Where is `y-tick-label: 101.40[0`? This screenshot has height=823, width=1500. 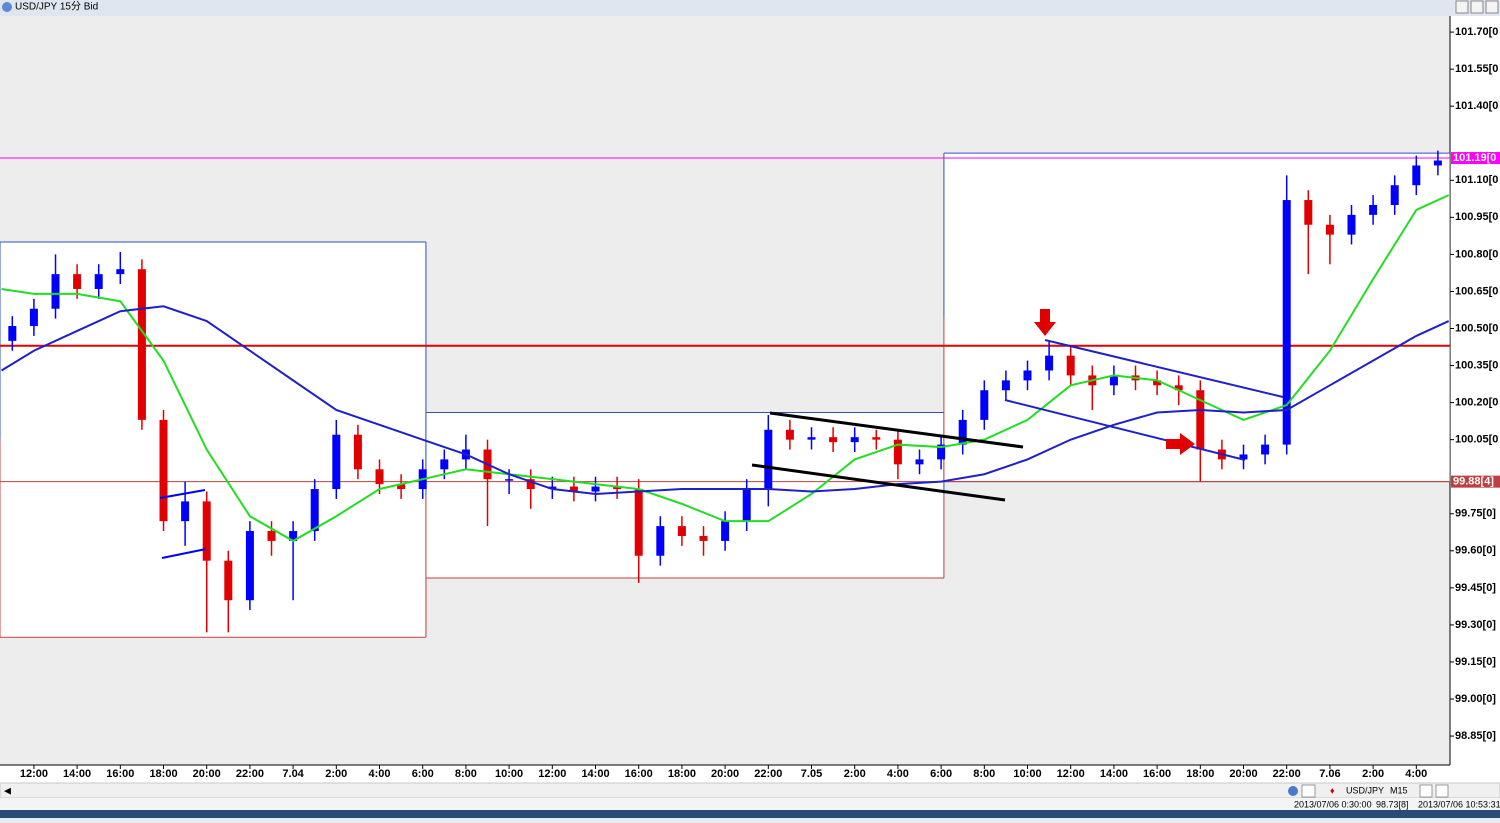
y-tick-label: 101.40[0 is located at coordinates (1476, 106).